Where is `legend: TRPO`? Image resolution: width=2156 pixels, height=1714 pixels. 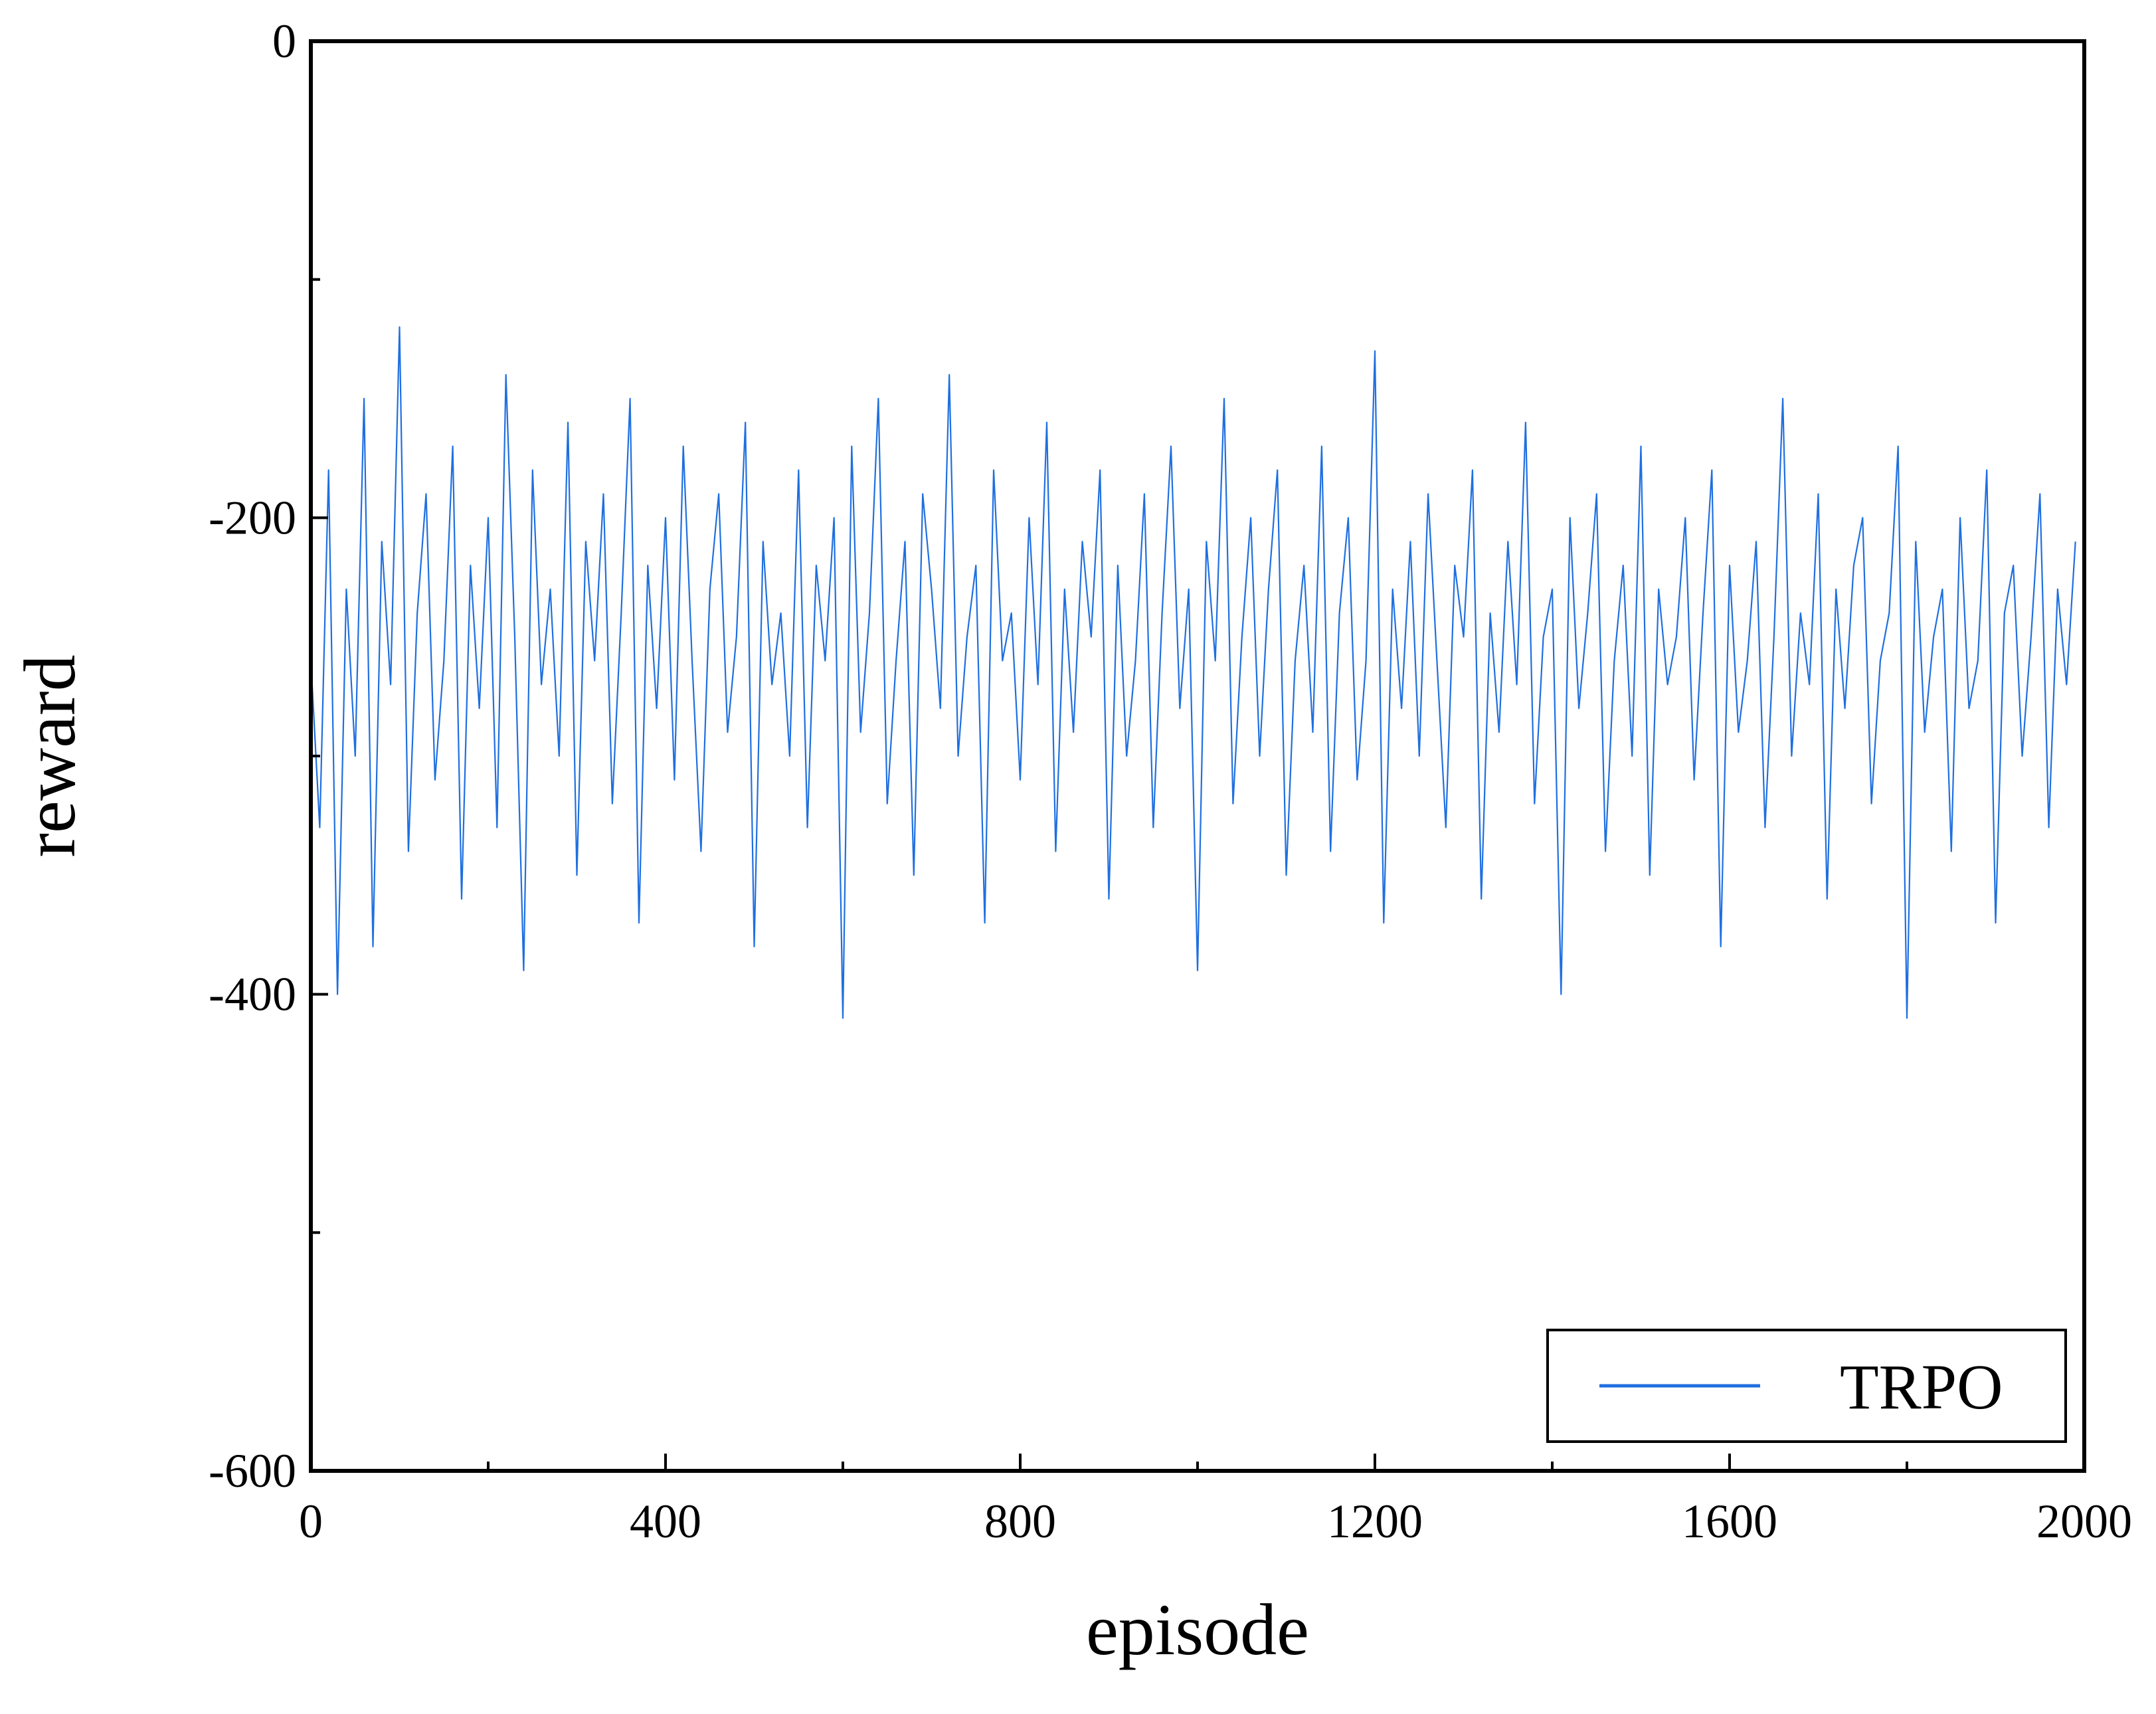 legend: TRPO is located at coordinates (1806, 1386).